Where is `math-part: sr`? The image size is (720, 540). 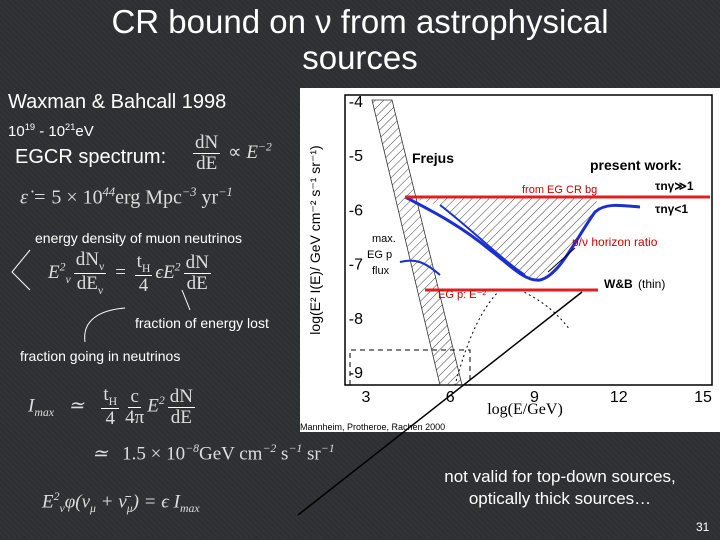
math-part: sr is located at coordinates (311, 454).